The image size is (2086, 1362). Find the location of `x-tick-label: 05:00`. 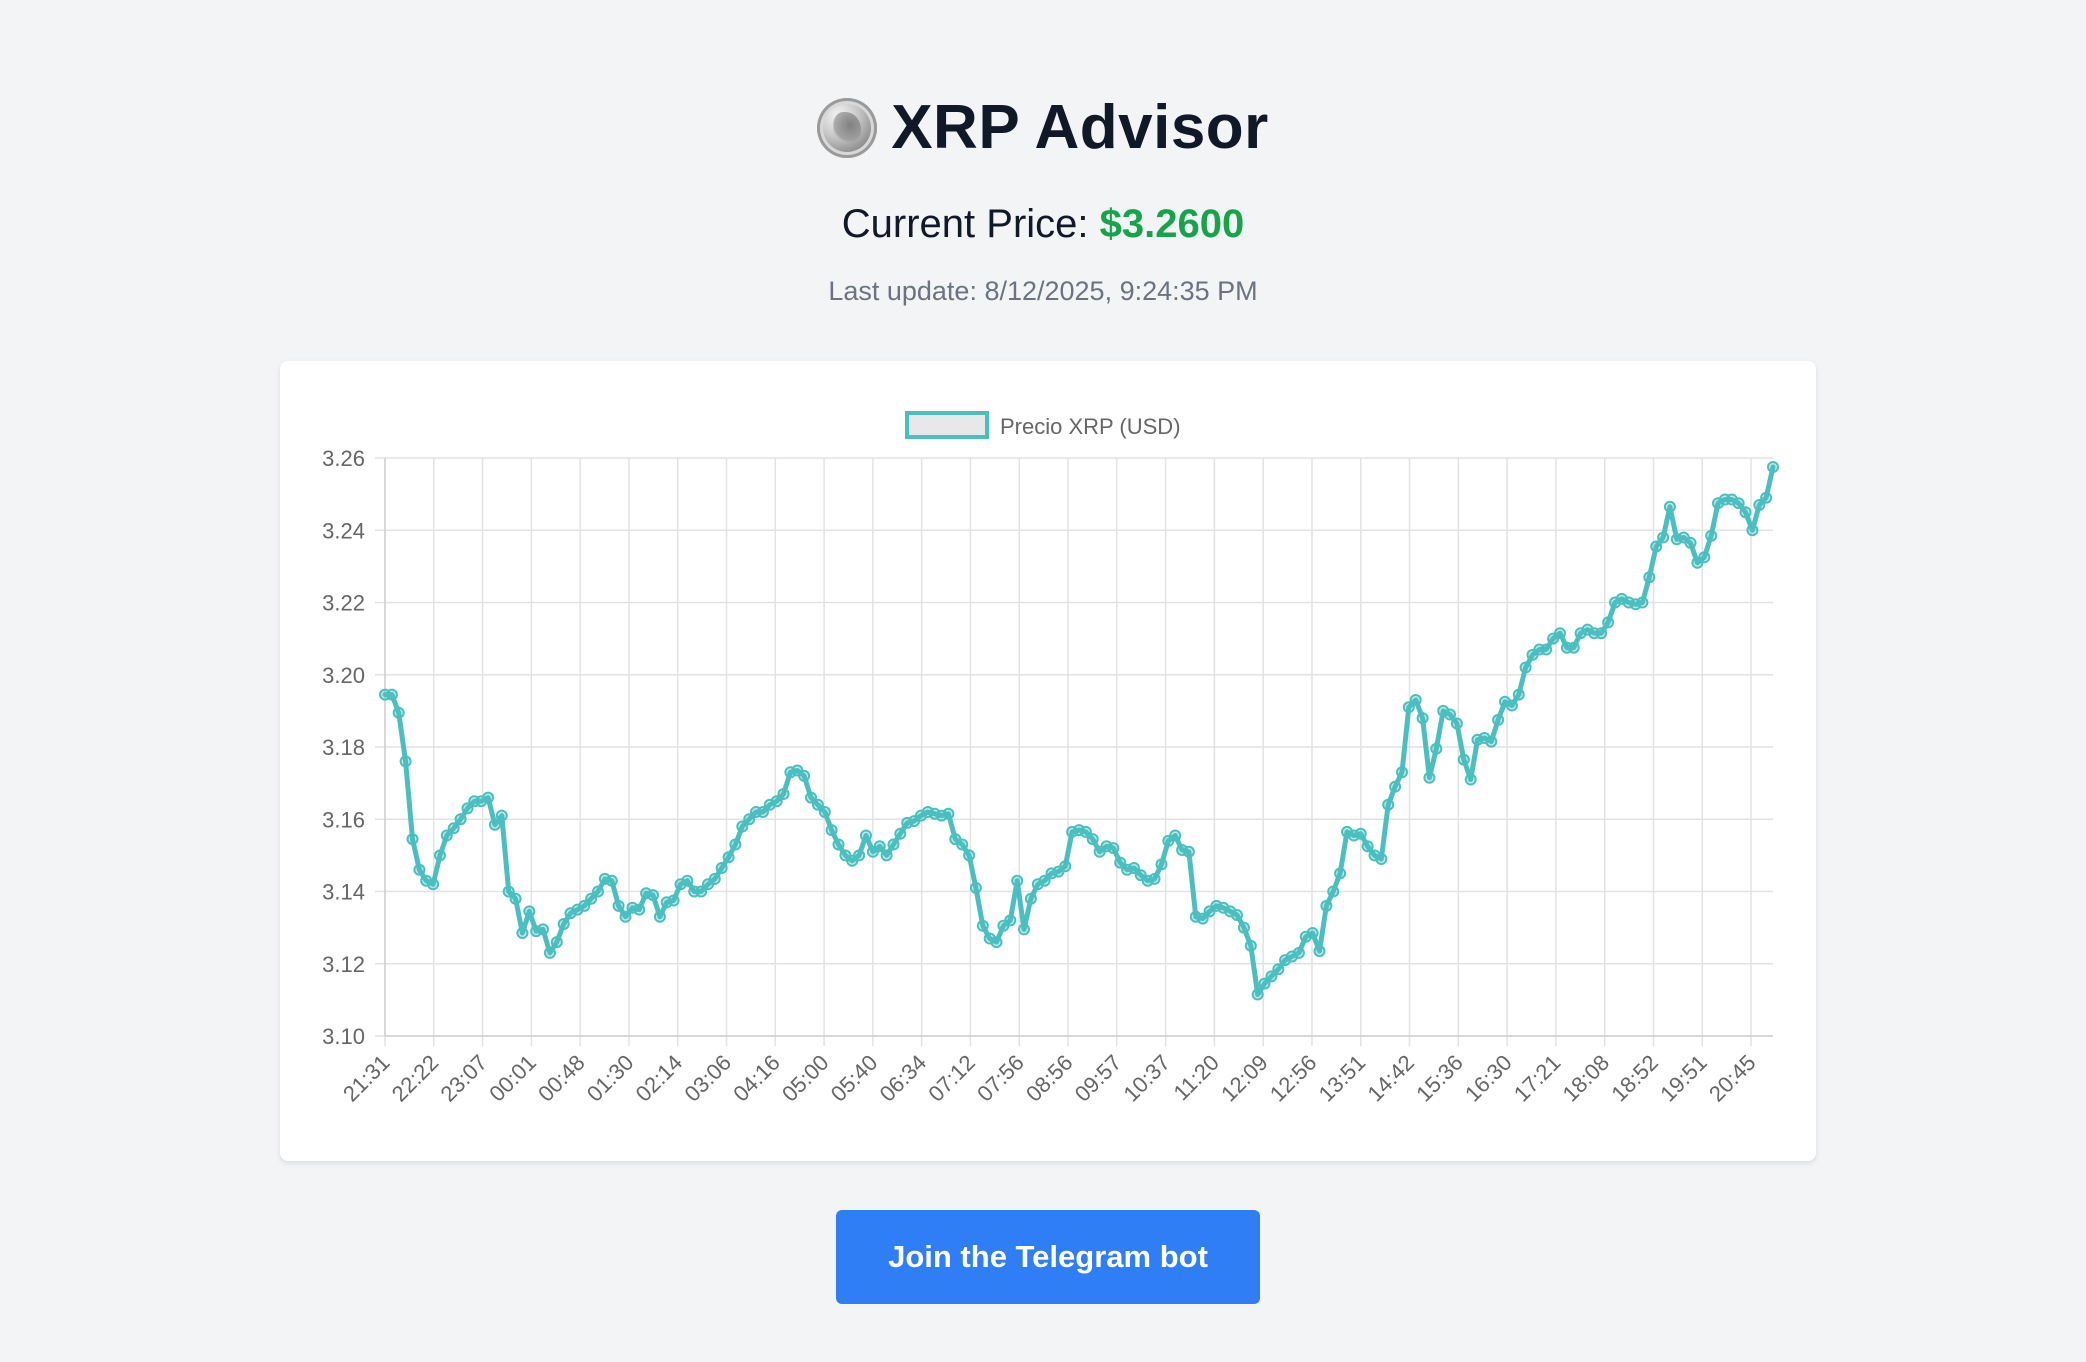

x-tick-label: 05:00 is located at coordinates (805, 1078).